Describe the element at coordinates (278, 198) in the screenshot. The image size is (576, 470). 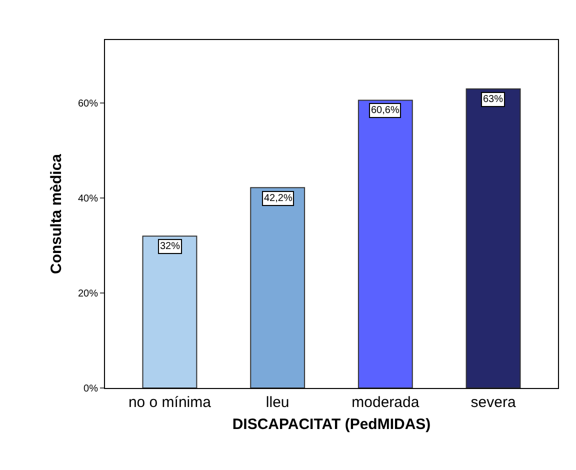
I see `data-label: 42,2%` at that location.